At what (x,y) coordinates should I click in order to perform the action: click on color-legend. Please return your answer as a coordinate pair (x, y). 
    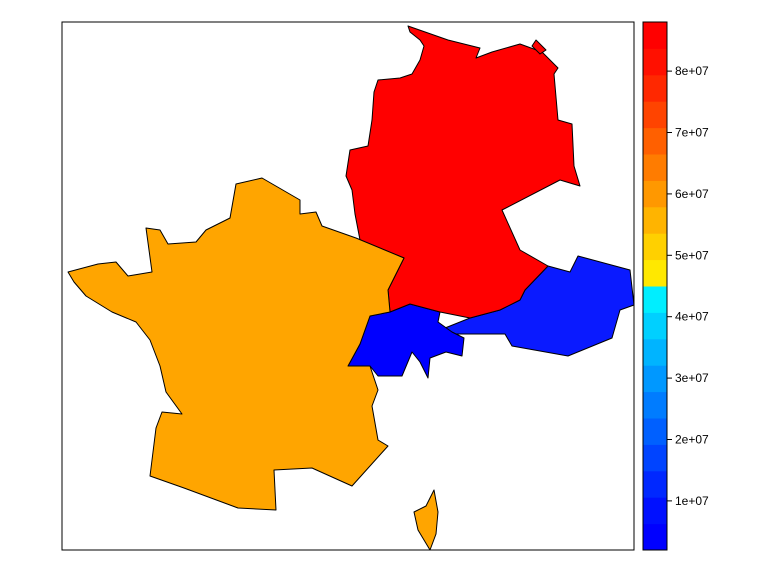
    Looking at the image, I should click on (655, 286).